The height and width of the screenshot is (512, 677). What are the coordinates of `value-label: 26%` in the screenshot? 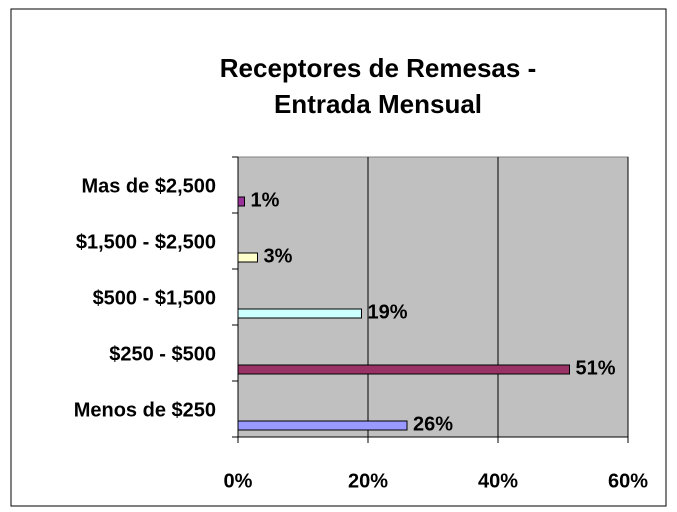 It's located at (433, 424).